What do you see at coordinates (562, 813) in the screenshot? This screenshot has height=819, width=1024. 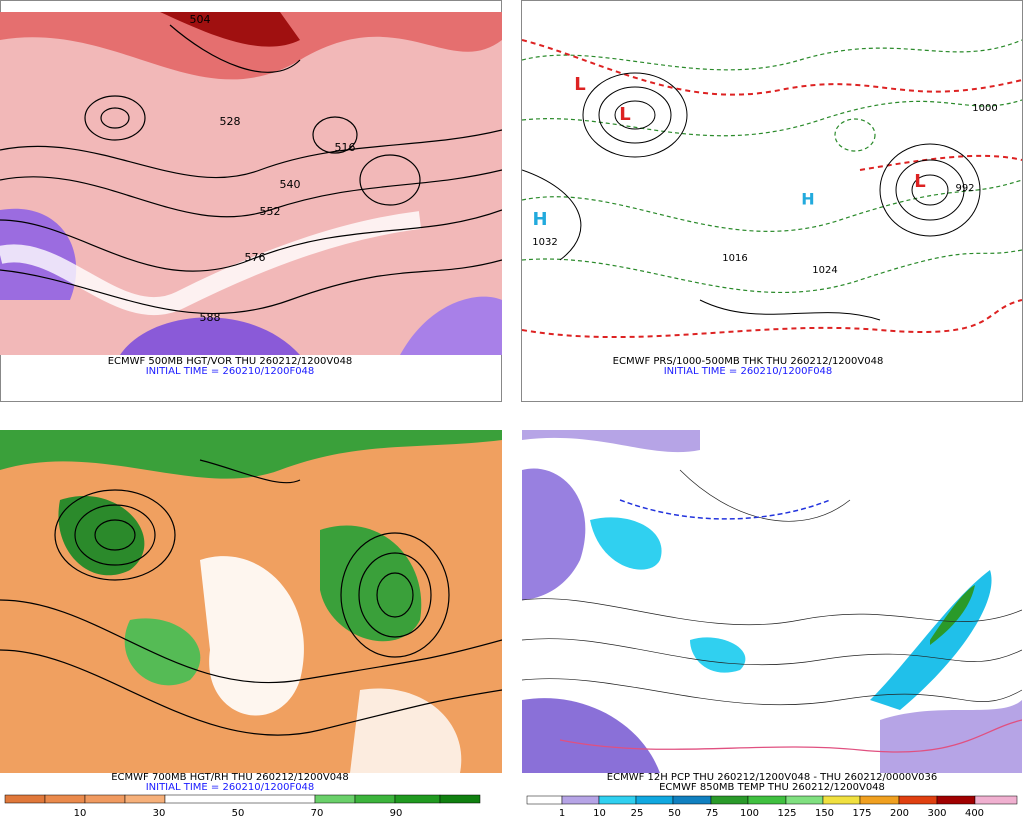 I see `colorbar-label: 1` at bounding box center [562, 813].